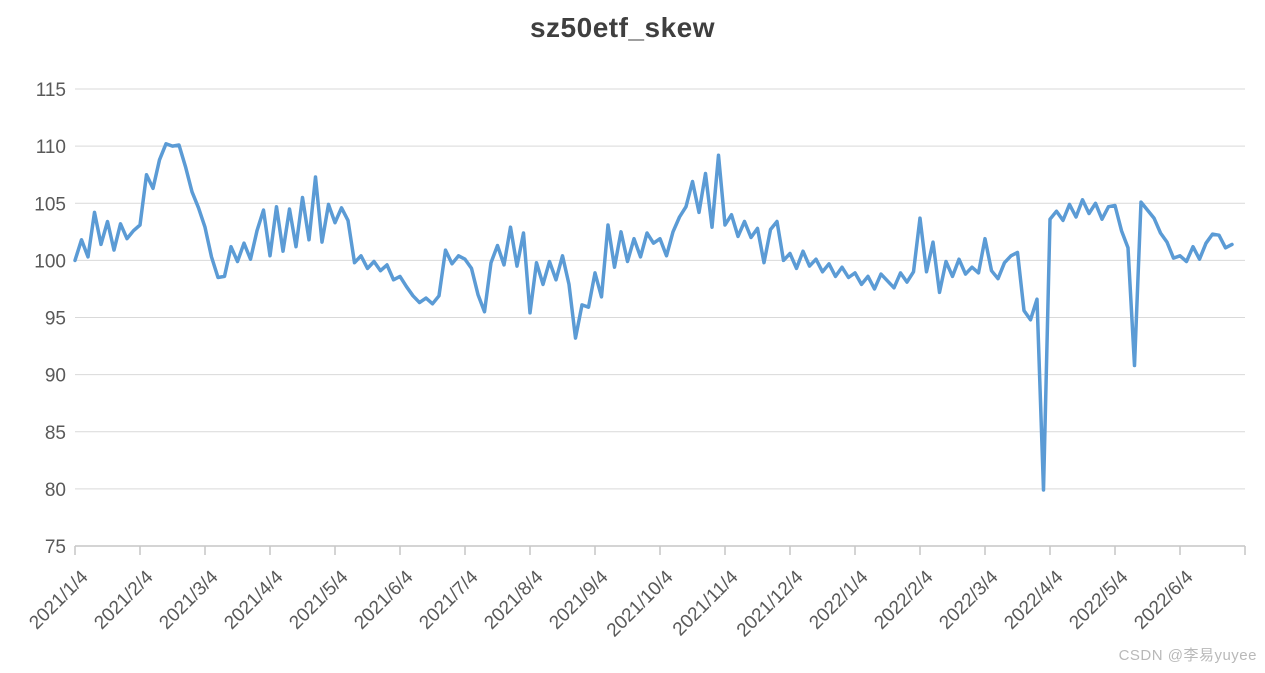 The width and height of the screenshot is (1265, 673). What do you see at coordinates (640, 603) in the screenshot?
I see `x-tick-label: 2021/10/4` at bounding box center [640, 603].